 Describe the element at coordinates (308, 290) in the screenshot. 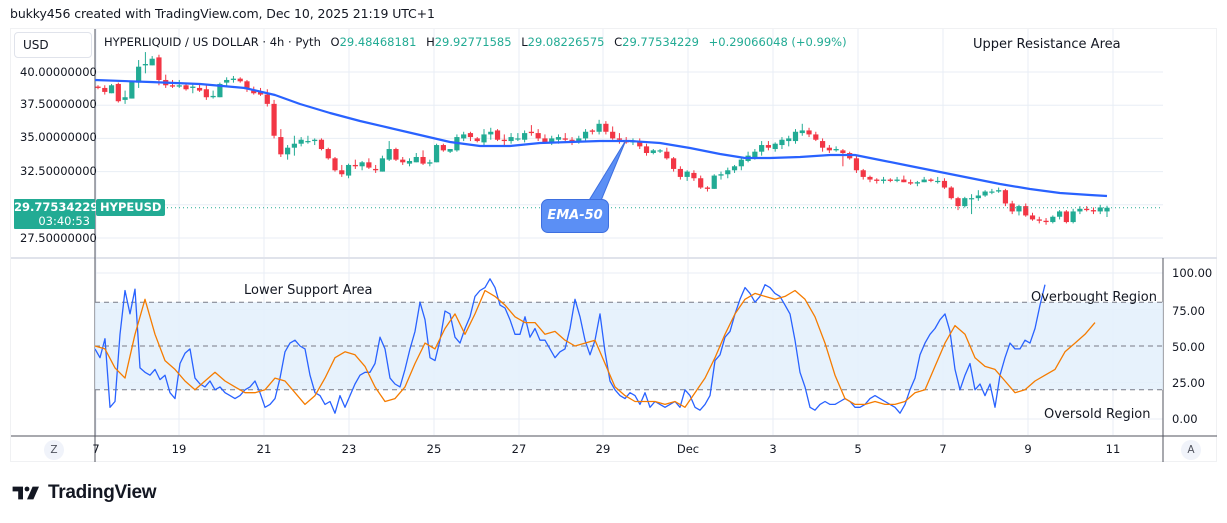

I see `lower-support-label: Lower Support Area` at that location.